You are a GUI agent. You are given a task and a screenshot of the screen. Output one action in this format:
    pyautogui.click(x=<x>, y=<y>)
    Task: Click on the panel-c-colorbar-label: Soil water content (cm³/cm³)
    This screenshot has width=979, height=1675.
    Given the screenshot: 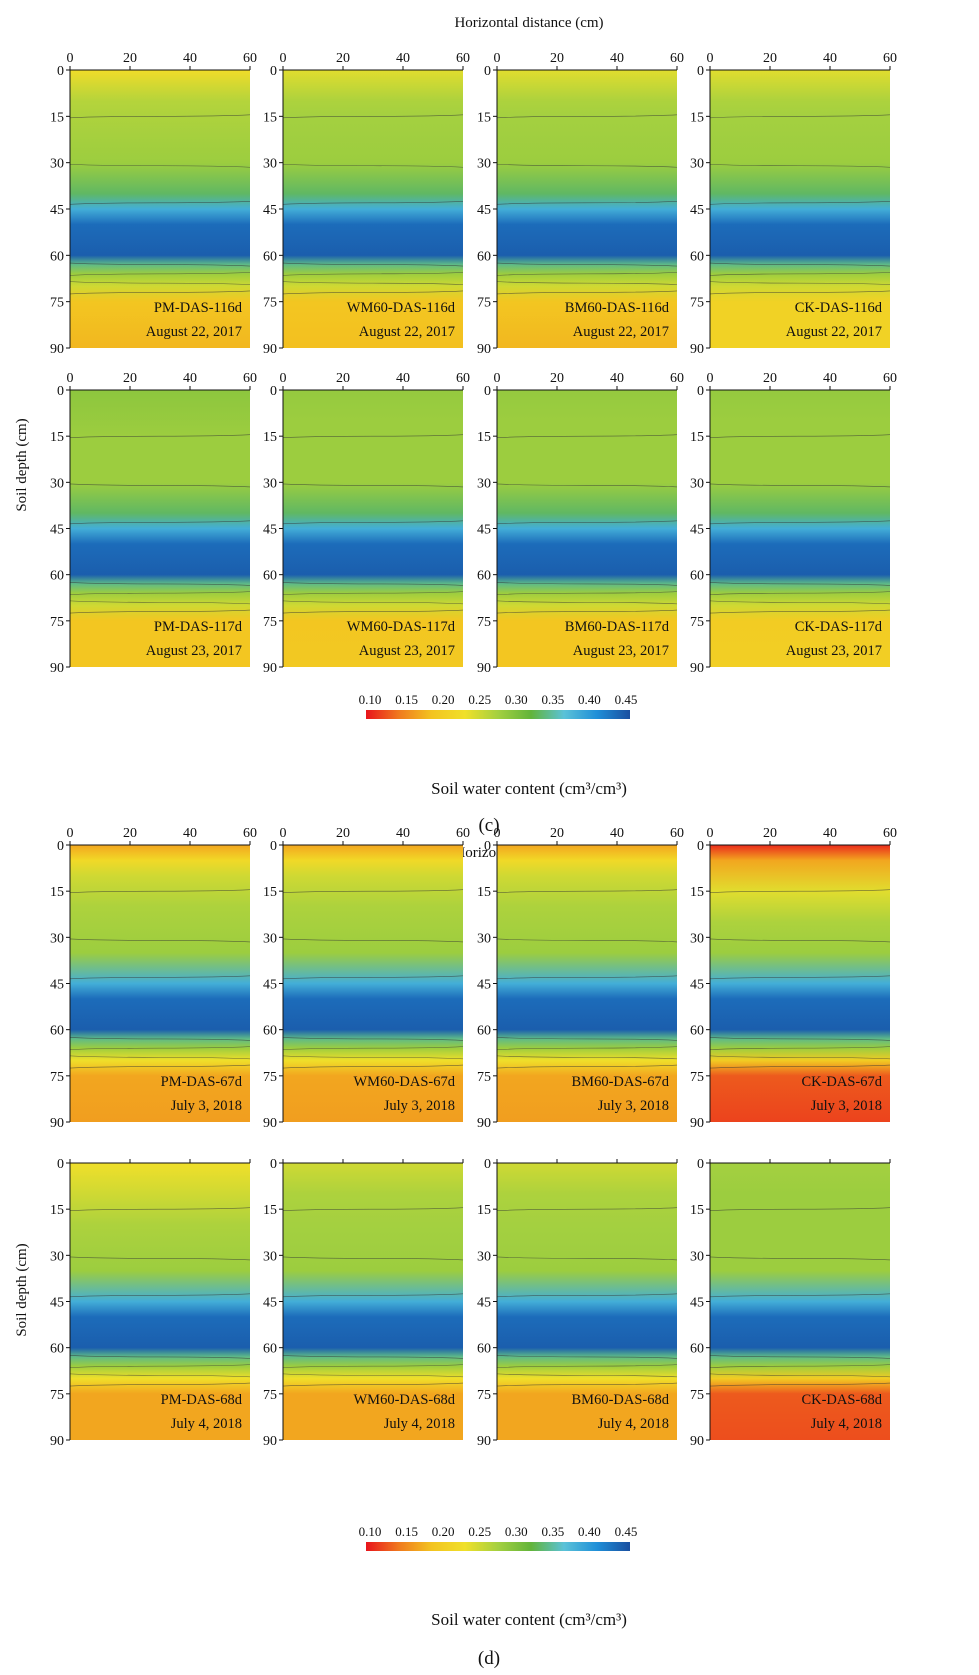 What is the action you would take?
    pyautogui.click(x=529, y=788)
    